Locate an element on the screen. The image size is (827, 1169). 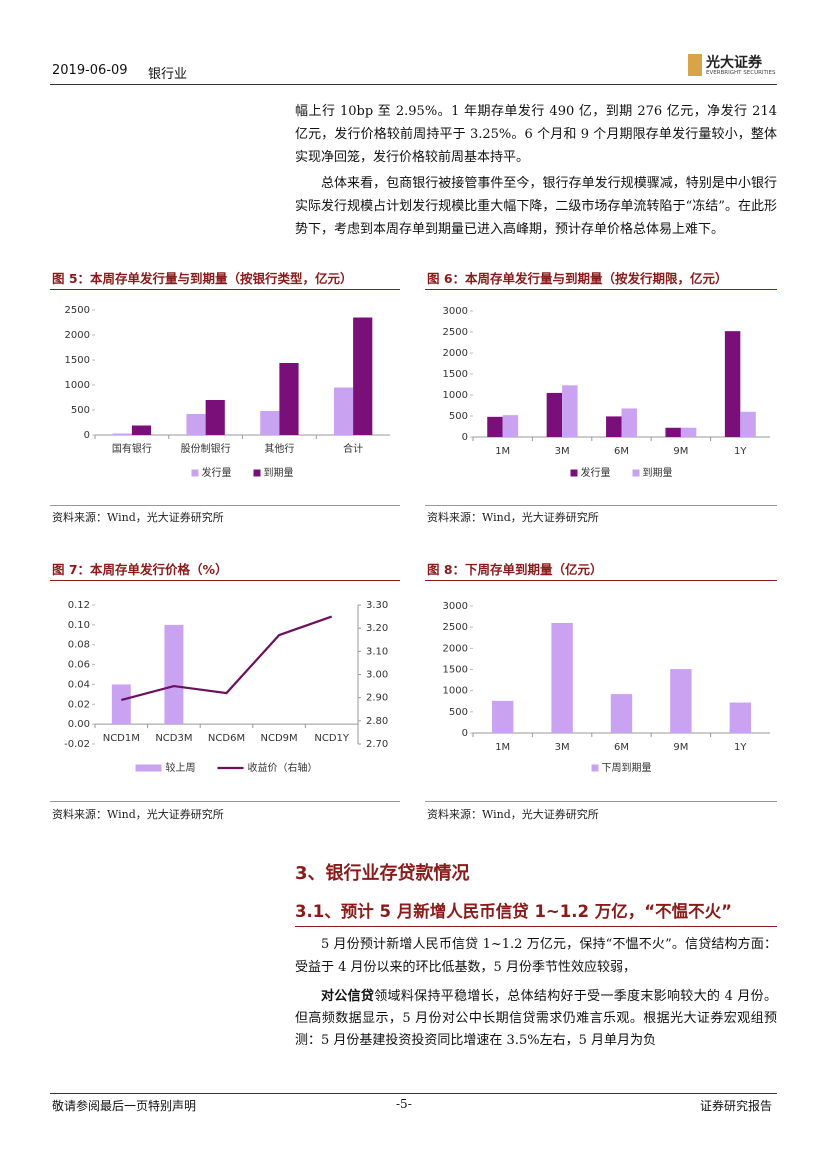
x-tick-label: NCD9M is located at coordinates (279, 738).